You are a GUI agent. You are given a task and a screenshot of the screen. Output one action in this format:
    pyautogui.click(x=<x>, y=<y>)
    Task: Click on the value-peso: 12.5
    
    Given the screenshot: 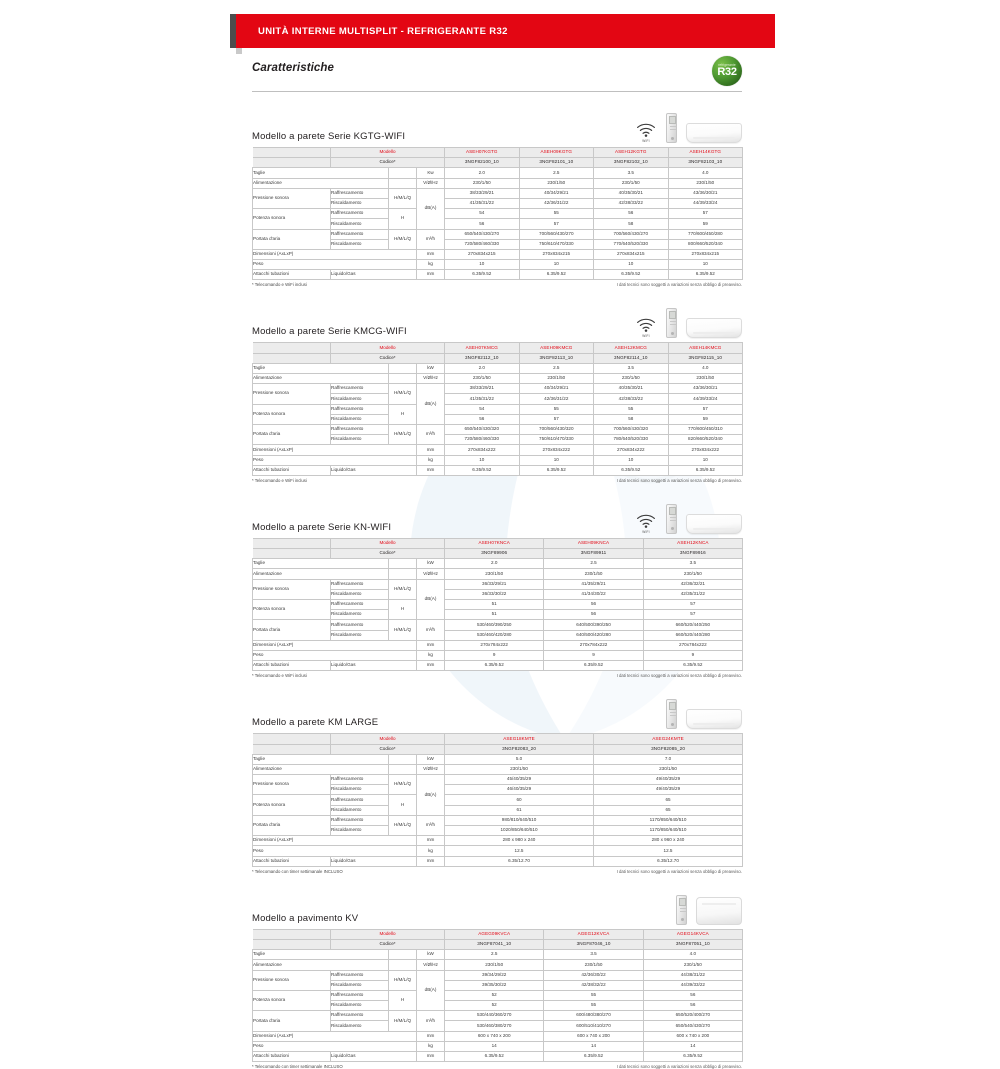 What is the action you would take?
    pyautogui.click(x=519, y=851)
    